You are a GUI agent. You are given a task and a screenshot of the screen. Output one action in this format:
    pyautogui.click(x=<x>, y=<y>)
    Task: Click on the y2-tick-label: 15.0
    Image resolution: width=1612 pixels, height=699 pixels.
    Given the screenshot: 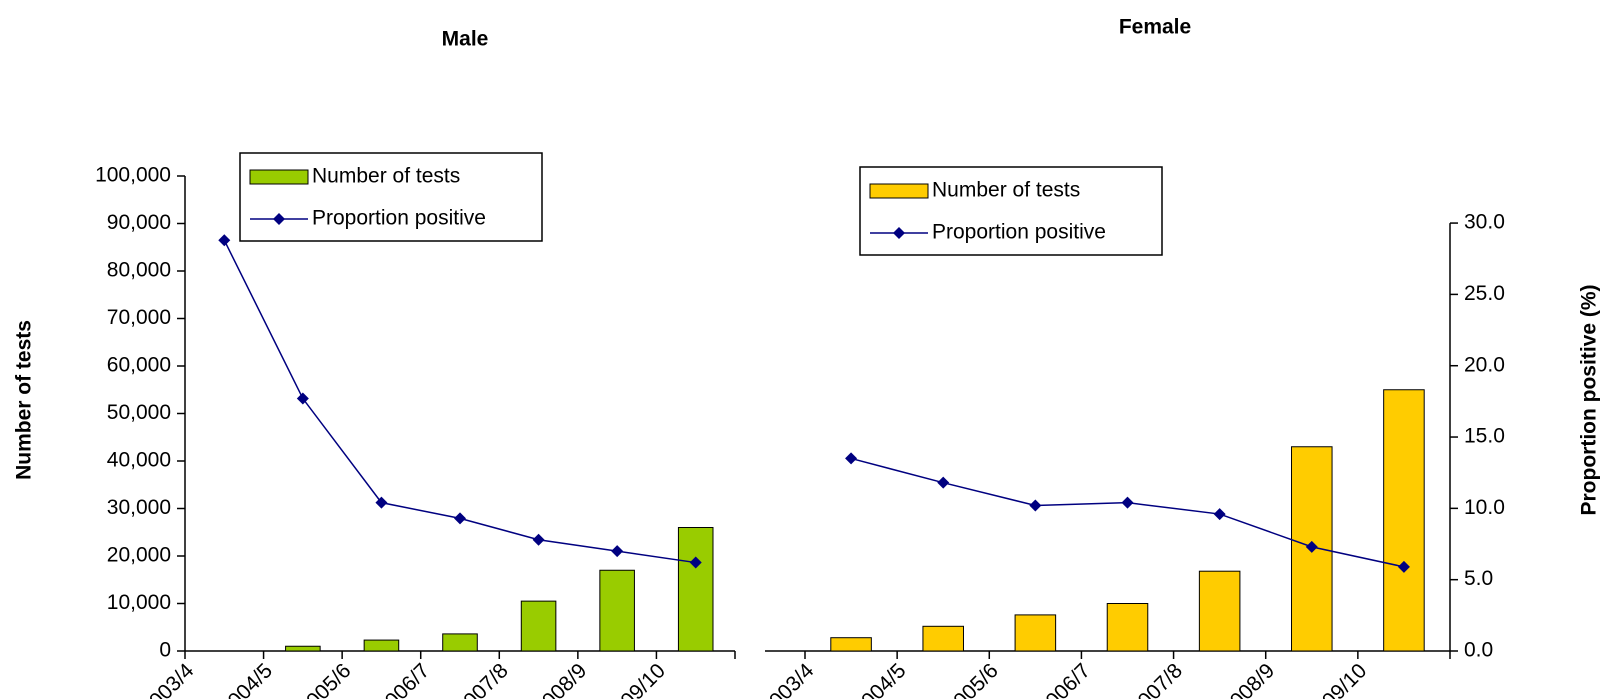 What is the action you would take?
    pyautogui.click(x=1484, y=436)
    